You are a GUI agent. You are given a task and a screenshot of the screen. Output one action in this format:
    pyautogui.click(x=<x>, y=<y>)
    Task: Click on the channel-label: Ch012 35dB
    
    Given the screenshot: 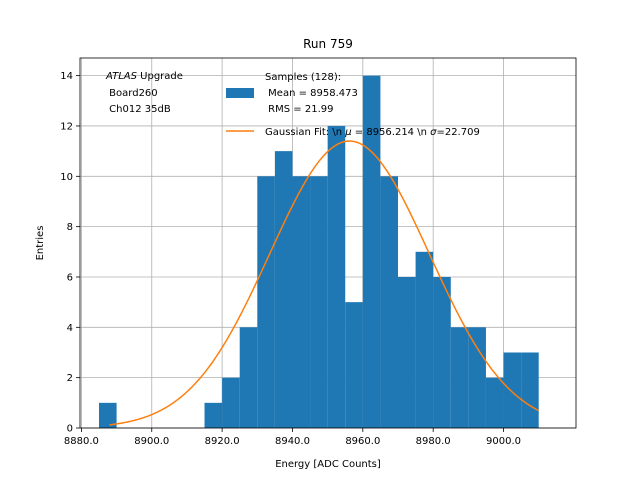 What is the action you would take?
    pyautogui.click(x=138, y=109)
    